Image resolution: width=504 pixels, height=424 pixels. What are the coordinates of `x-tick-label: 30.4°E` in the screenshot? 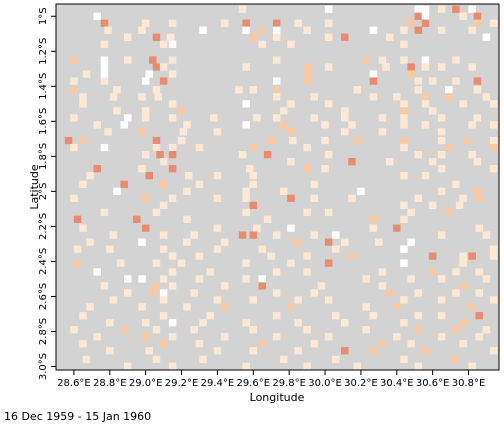 It's located at (397, 383).